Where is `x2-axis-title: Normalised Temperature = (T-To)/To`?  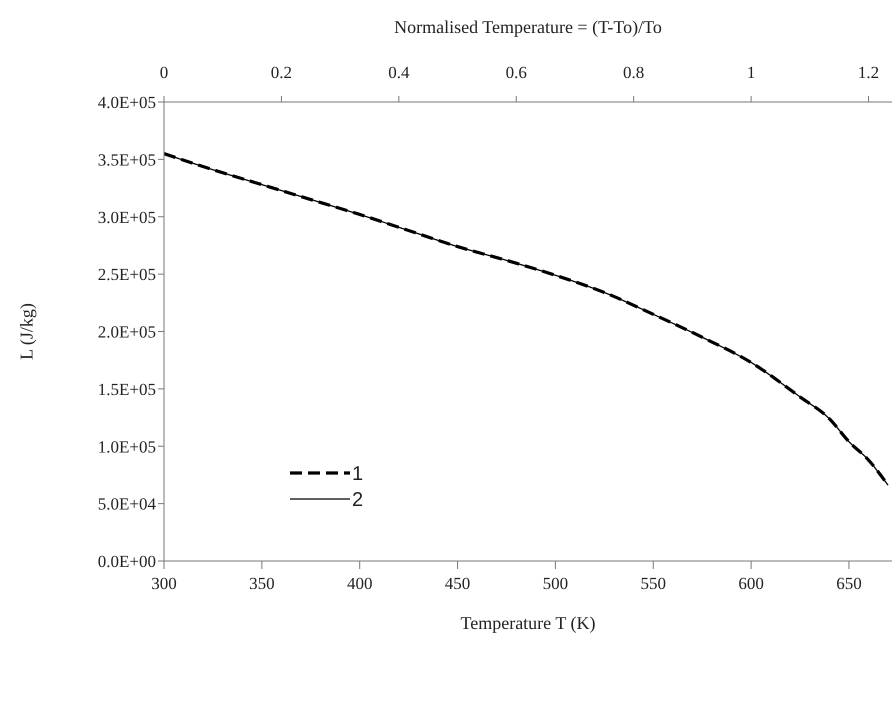
x2-axis-title: Normalised Temperature = (T-To)/To is located at coordinates (528, 26).